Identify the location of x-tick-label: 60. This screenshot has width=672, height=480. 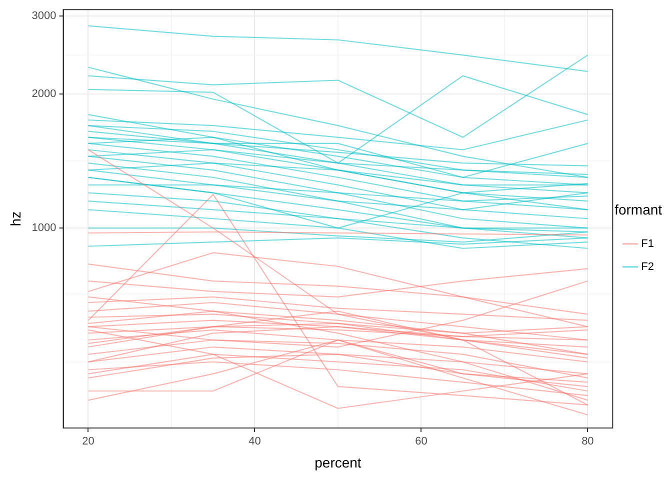
(421, 442).